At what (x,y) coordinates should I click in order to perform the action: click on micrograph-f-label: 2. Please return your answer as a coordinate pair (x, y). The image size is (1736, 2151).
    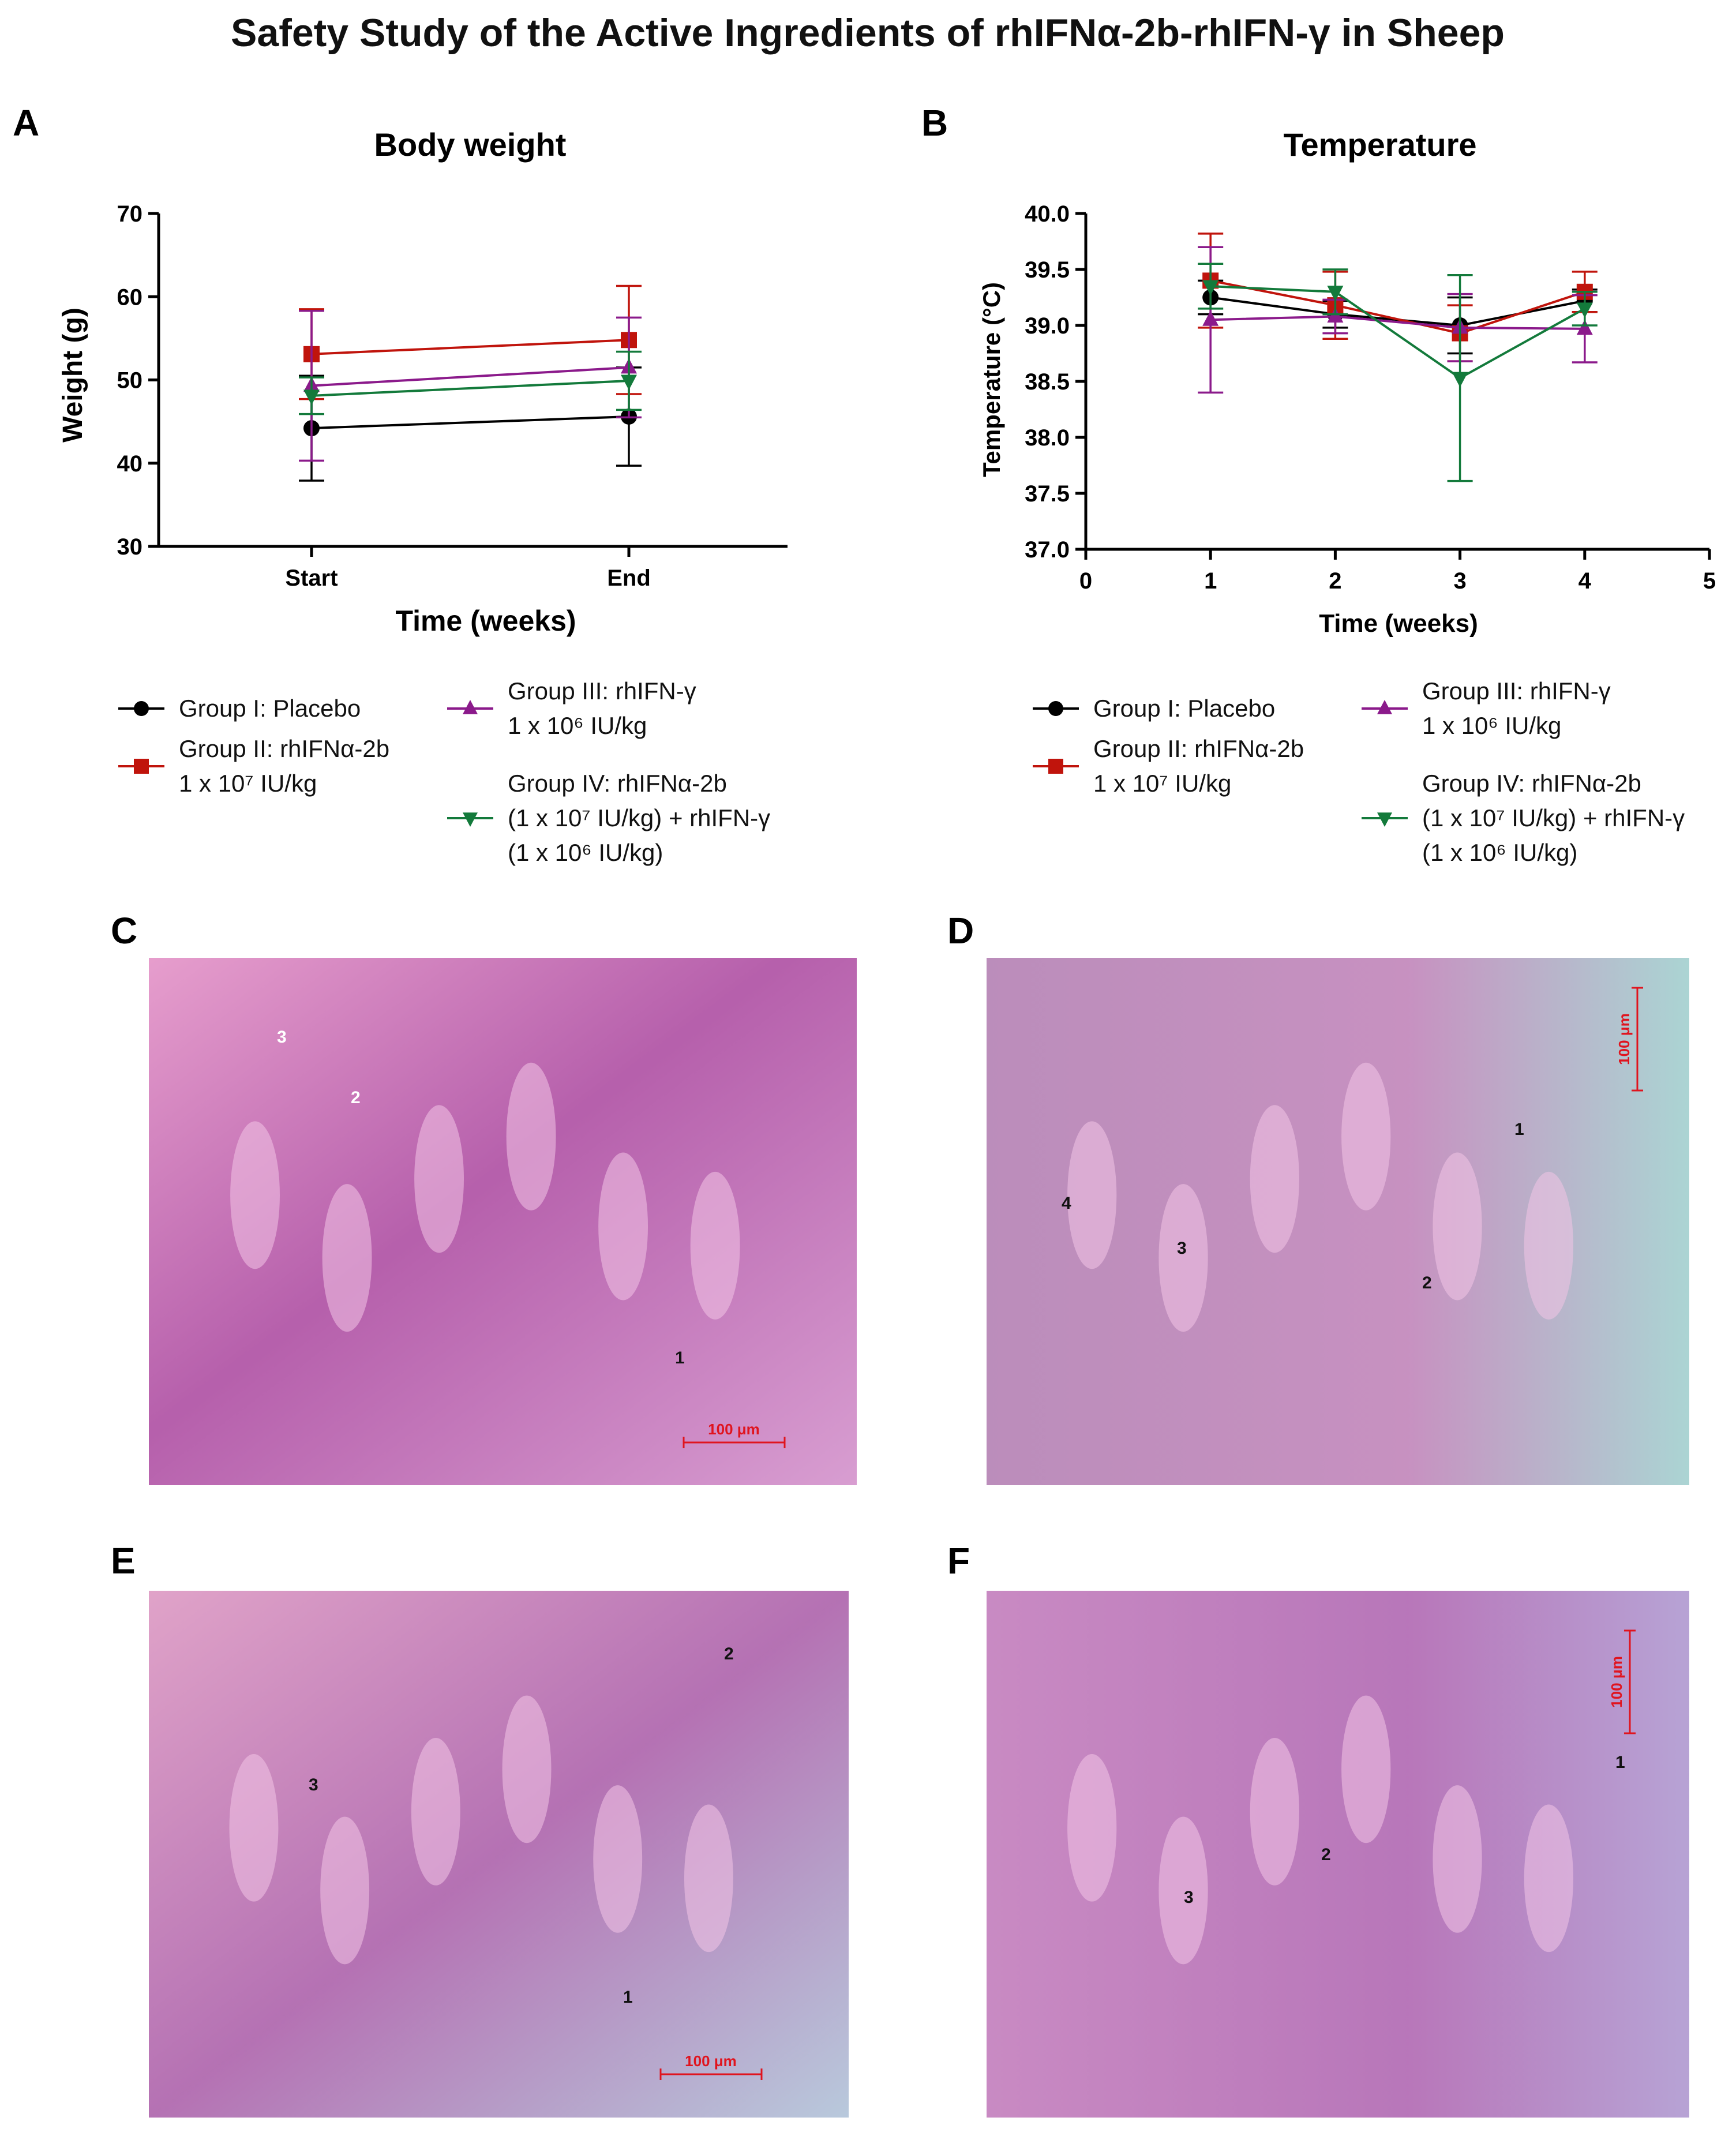
    Looking at the image, I should click on (1326, 1855).